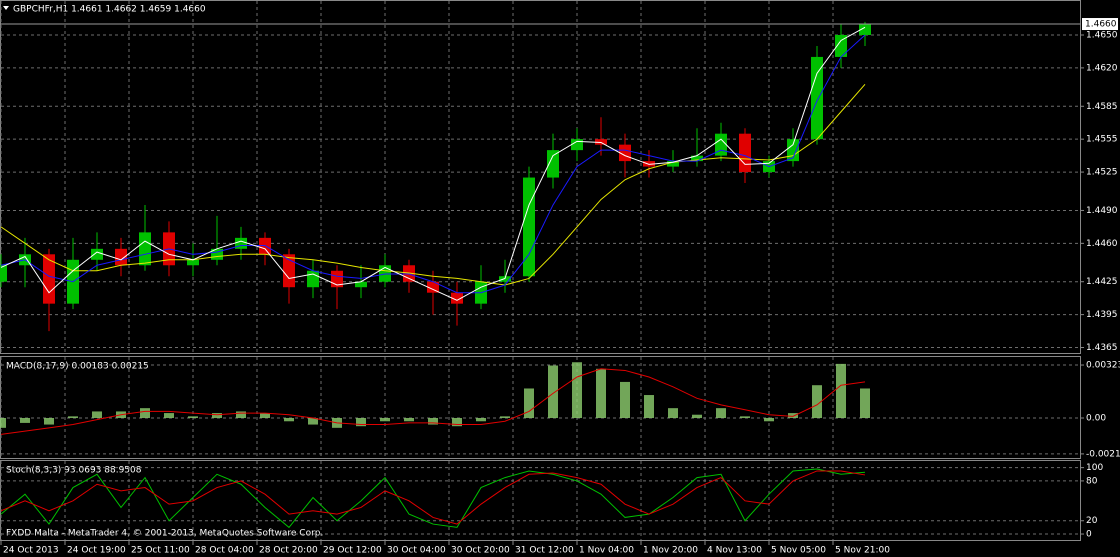 This screenshot has height=557, width=1120. What do you see at coordinates (1102, 35) in the screenshot?
I see `y-tick-label: 1.4650` at bounding box center [1102, 35].